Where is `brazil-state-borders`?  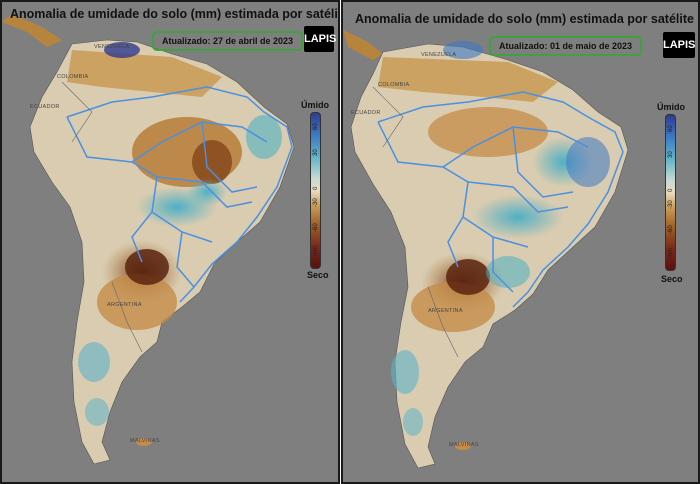
brazil-state-borders is located at coordinates (179, 194).